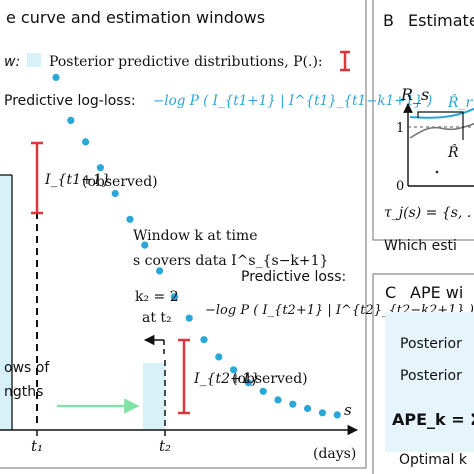 This screenshot has height=474, width=474. I want to click on panel-c-row-1: Posterior, so click(431, 344).